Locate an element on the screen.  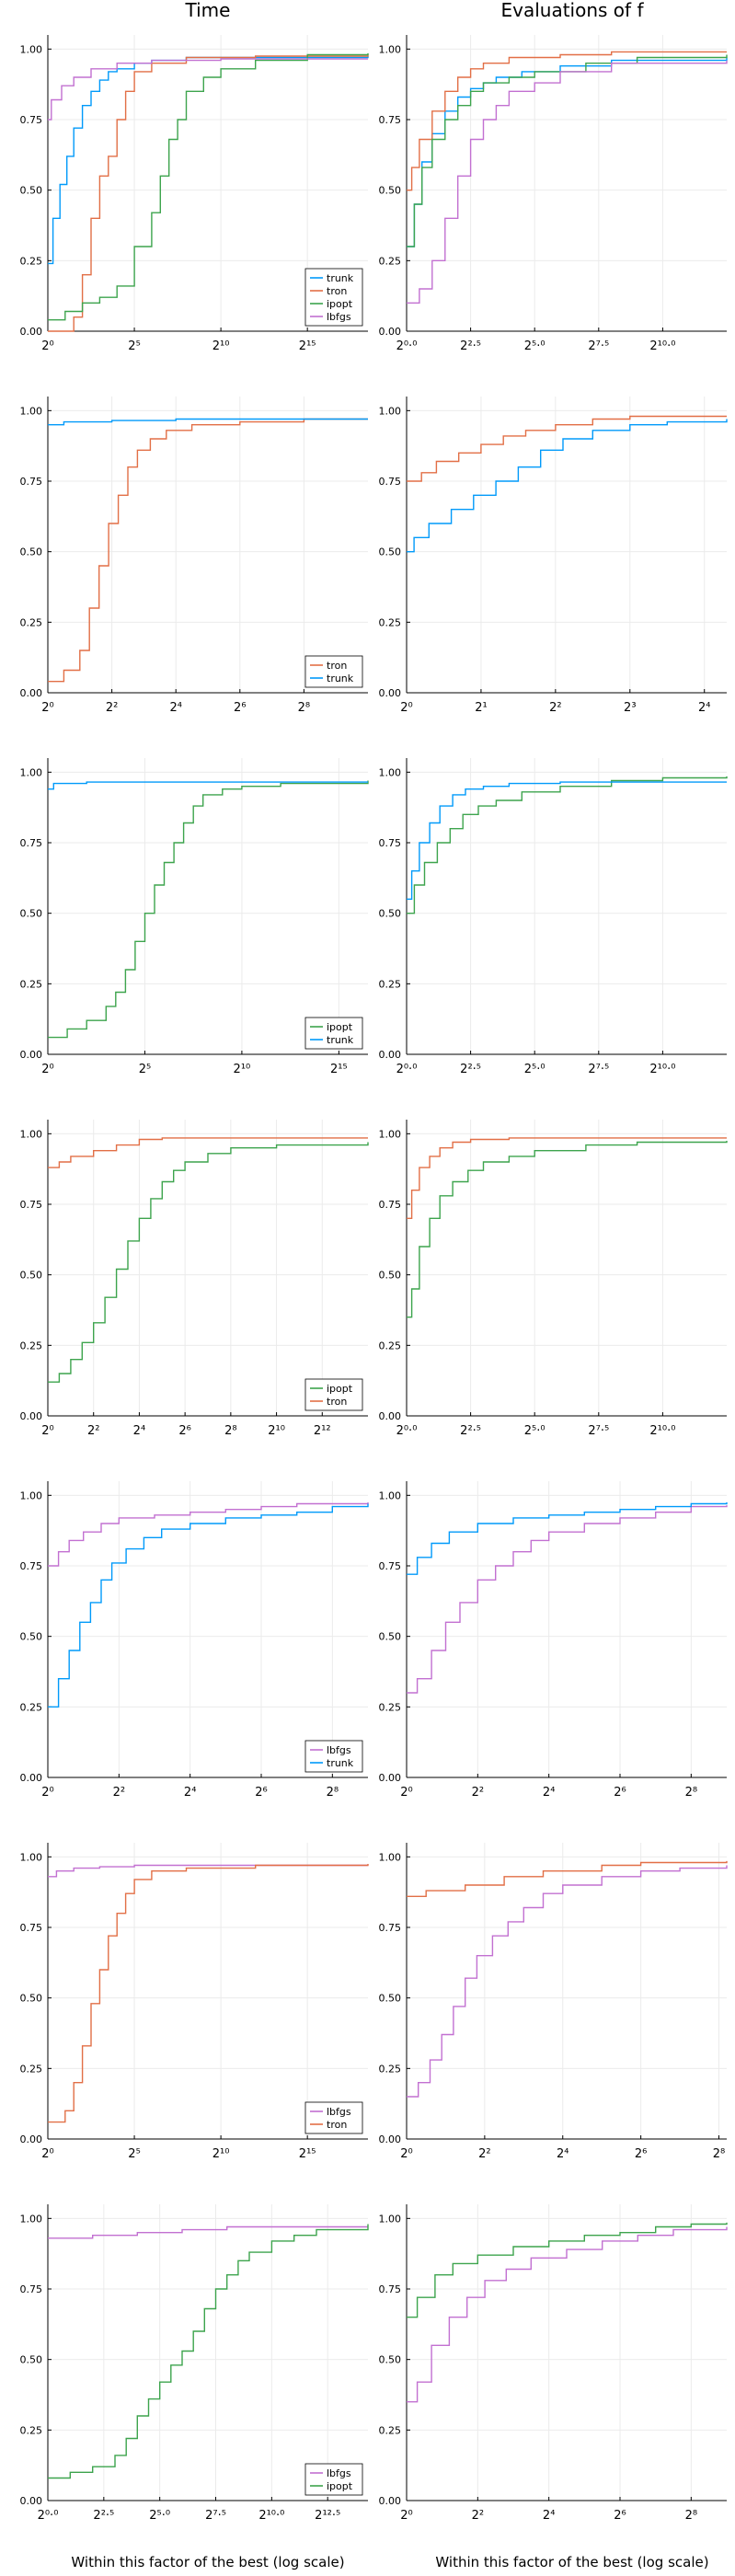
column-title-time: Time is located at coordinates (208, 10).